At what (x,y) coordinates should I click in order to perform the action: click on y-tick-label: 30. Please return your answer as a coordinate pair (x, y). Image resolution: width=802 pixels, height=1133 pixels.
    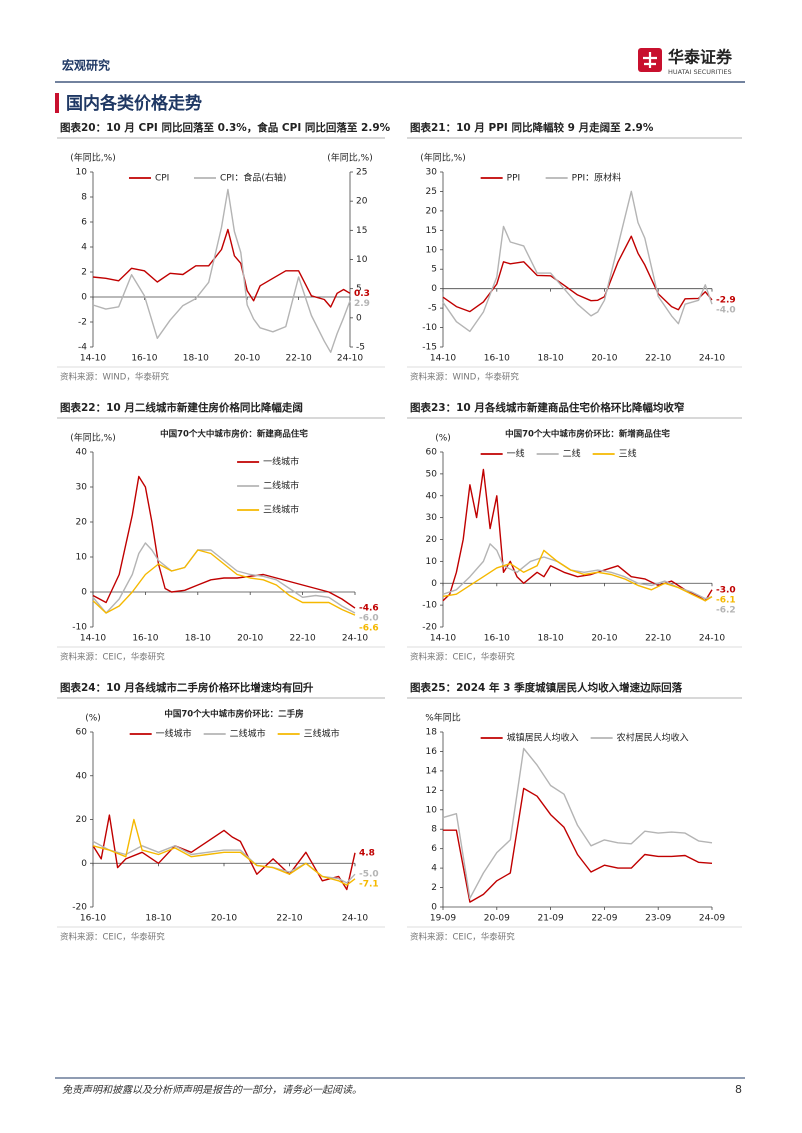
    Looking at the image, I should click on (432, 518).